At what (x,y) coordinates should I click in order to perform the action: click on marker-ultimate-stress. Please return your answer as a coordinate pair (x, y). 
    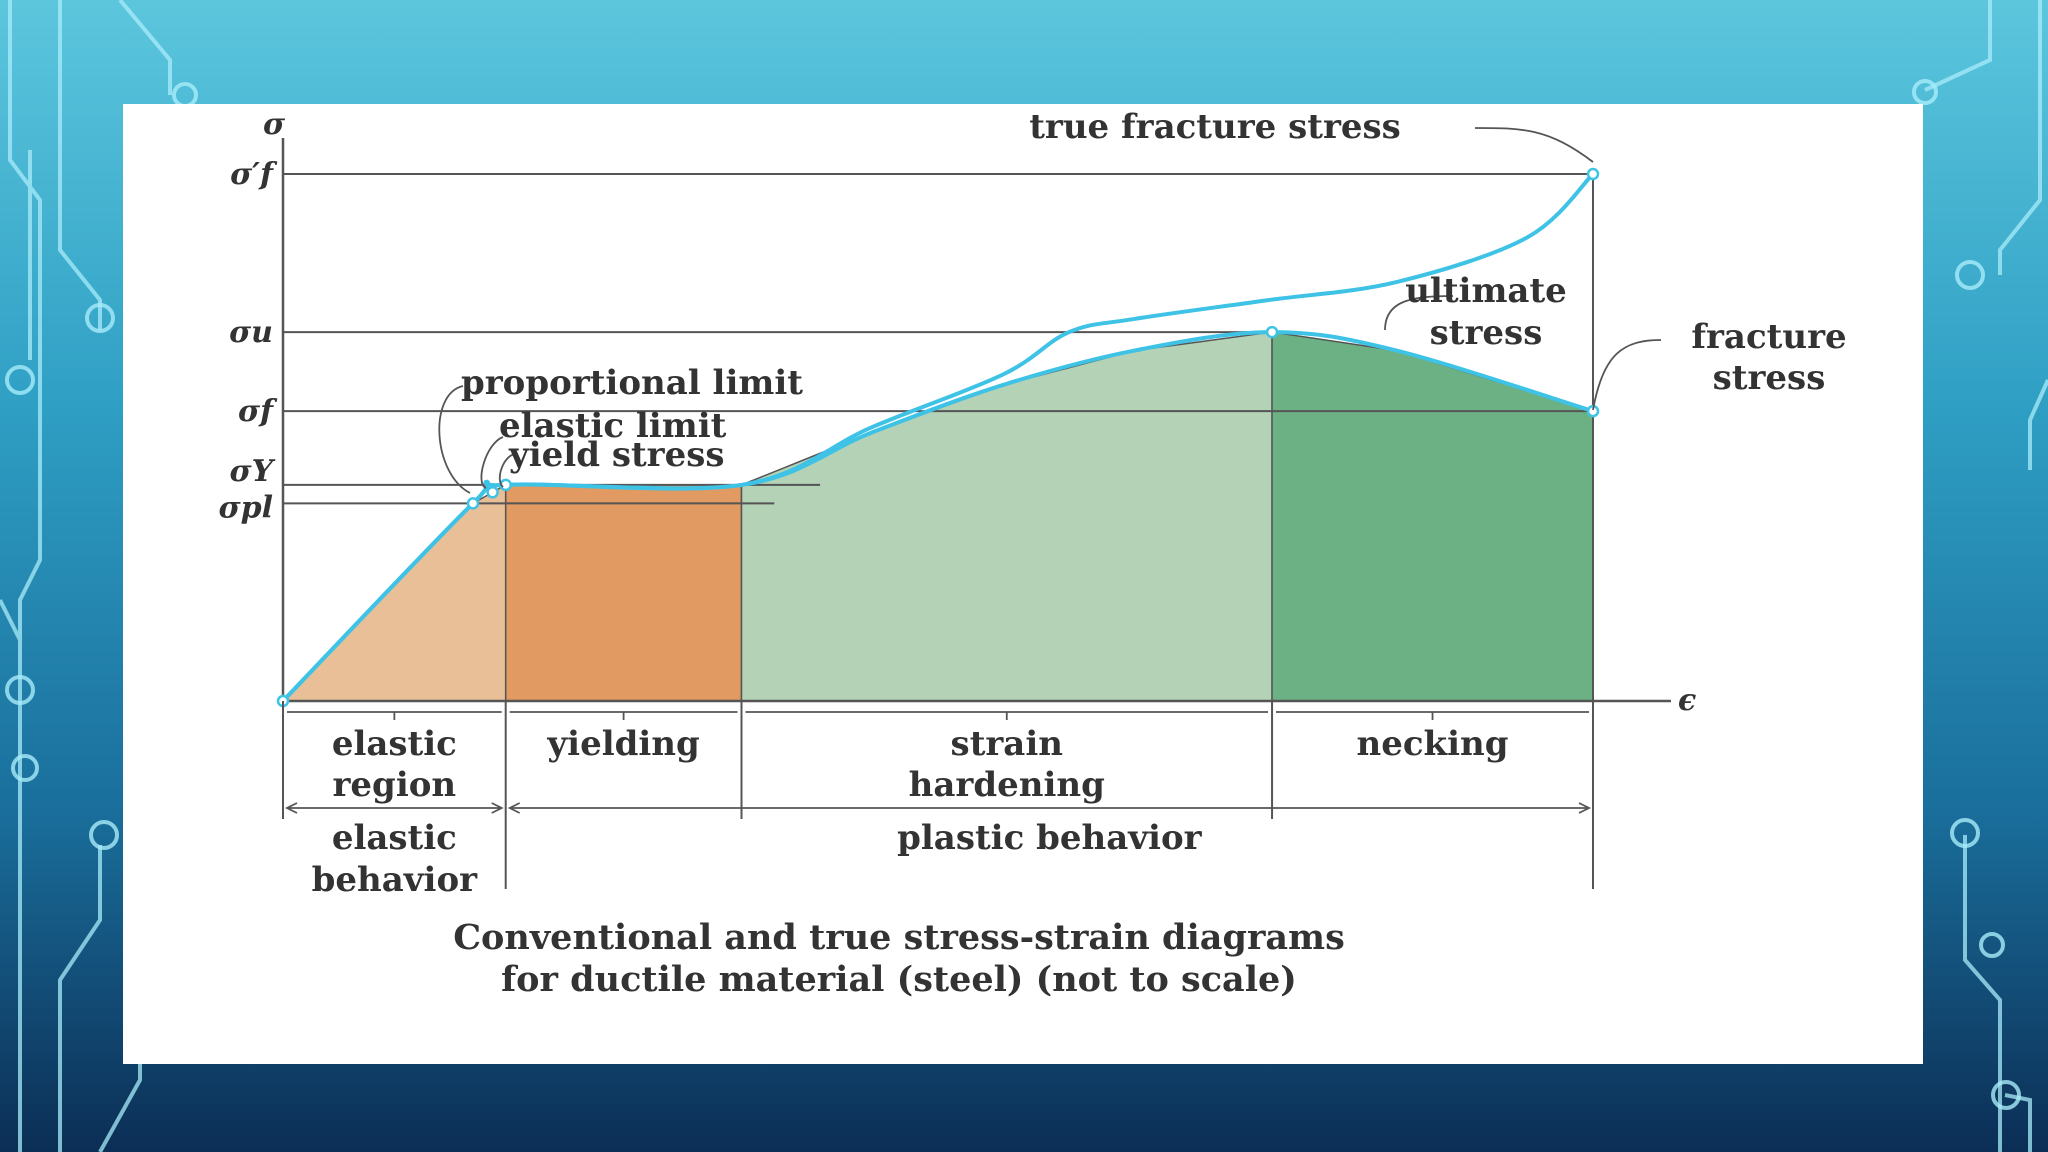
    Looking at the image, I should click on (1272, 332).